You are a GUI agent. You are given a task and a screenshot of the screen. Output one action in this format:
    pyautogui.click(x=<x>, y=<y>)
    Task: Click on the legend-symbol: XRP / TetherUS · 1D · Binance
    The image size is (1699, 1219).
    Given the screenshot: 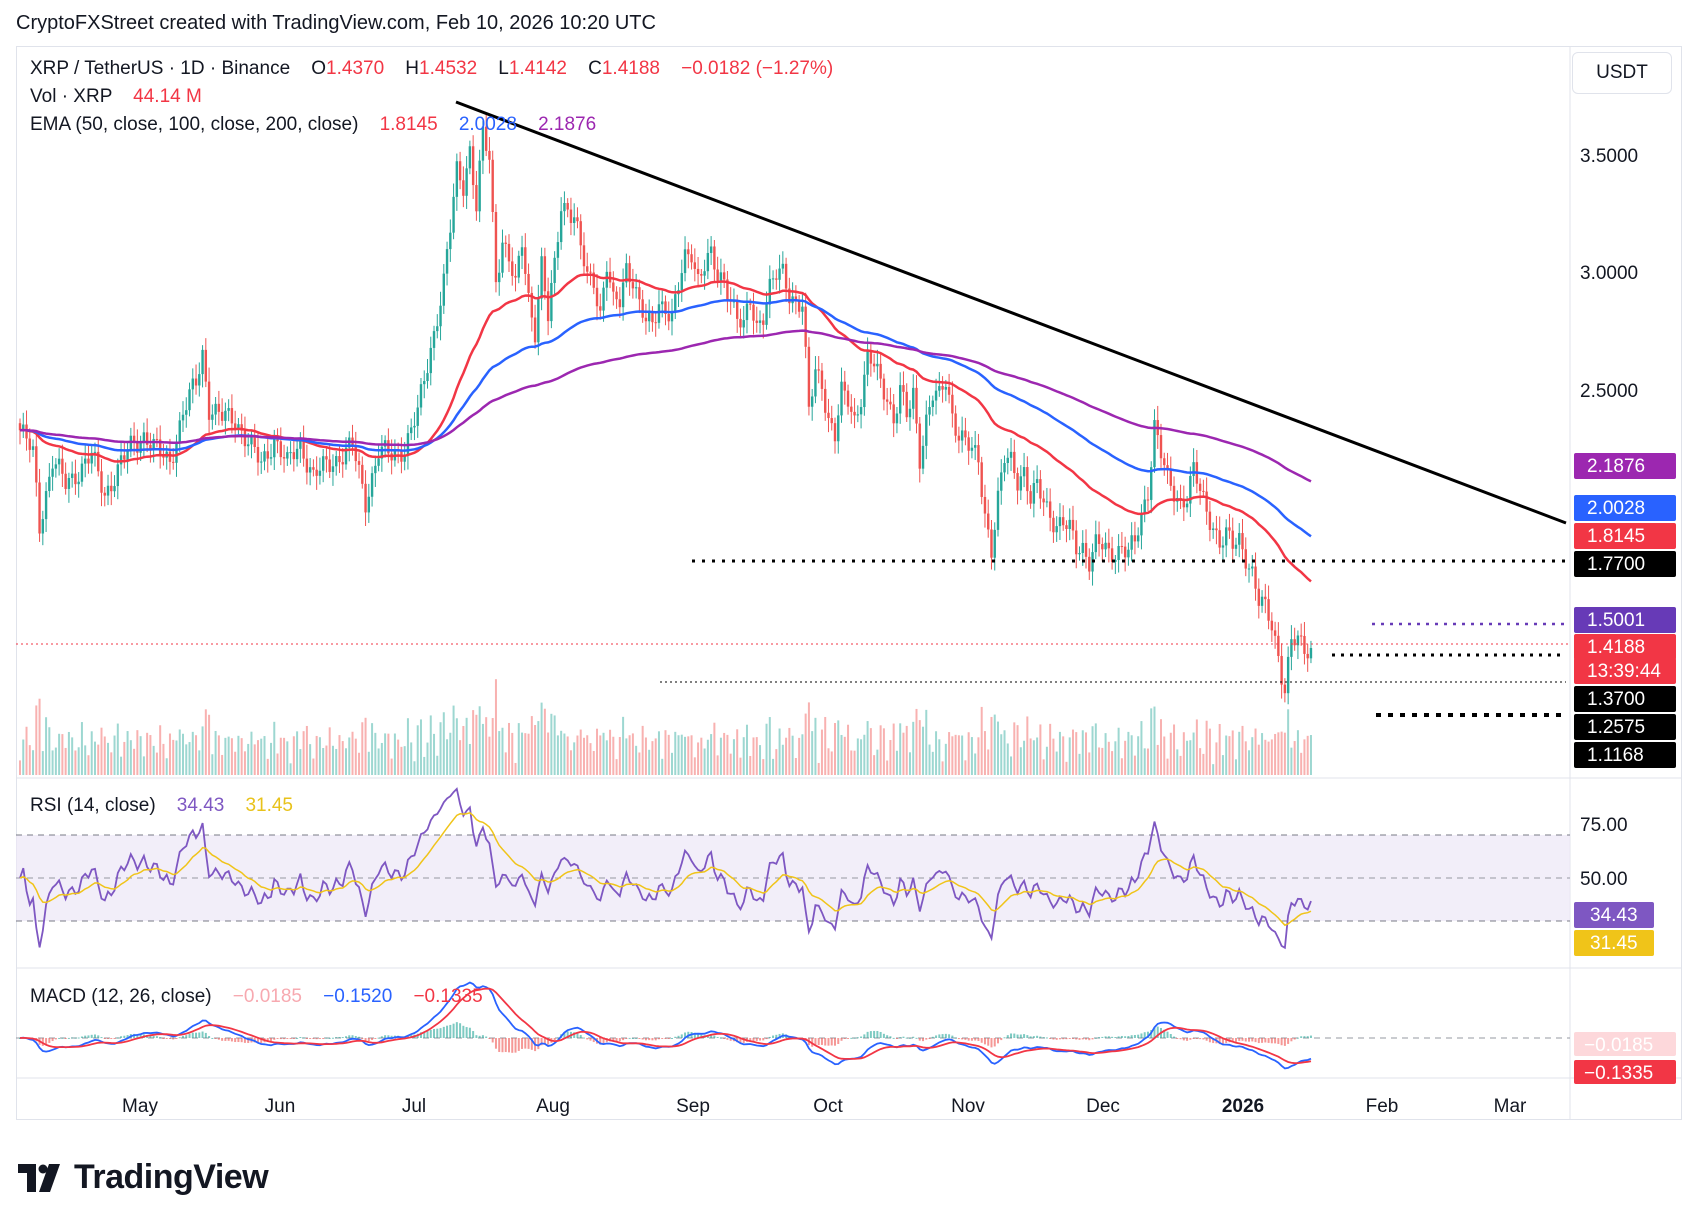 What is the action you would take?
    pyautogui.click(x=160, y=68)
    